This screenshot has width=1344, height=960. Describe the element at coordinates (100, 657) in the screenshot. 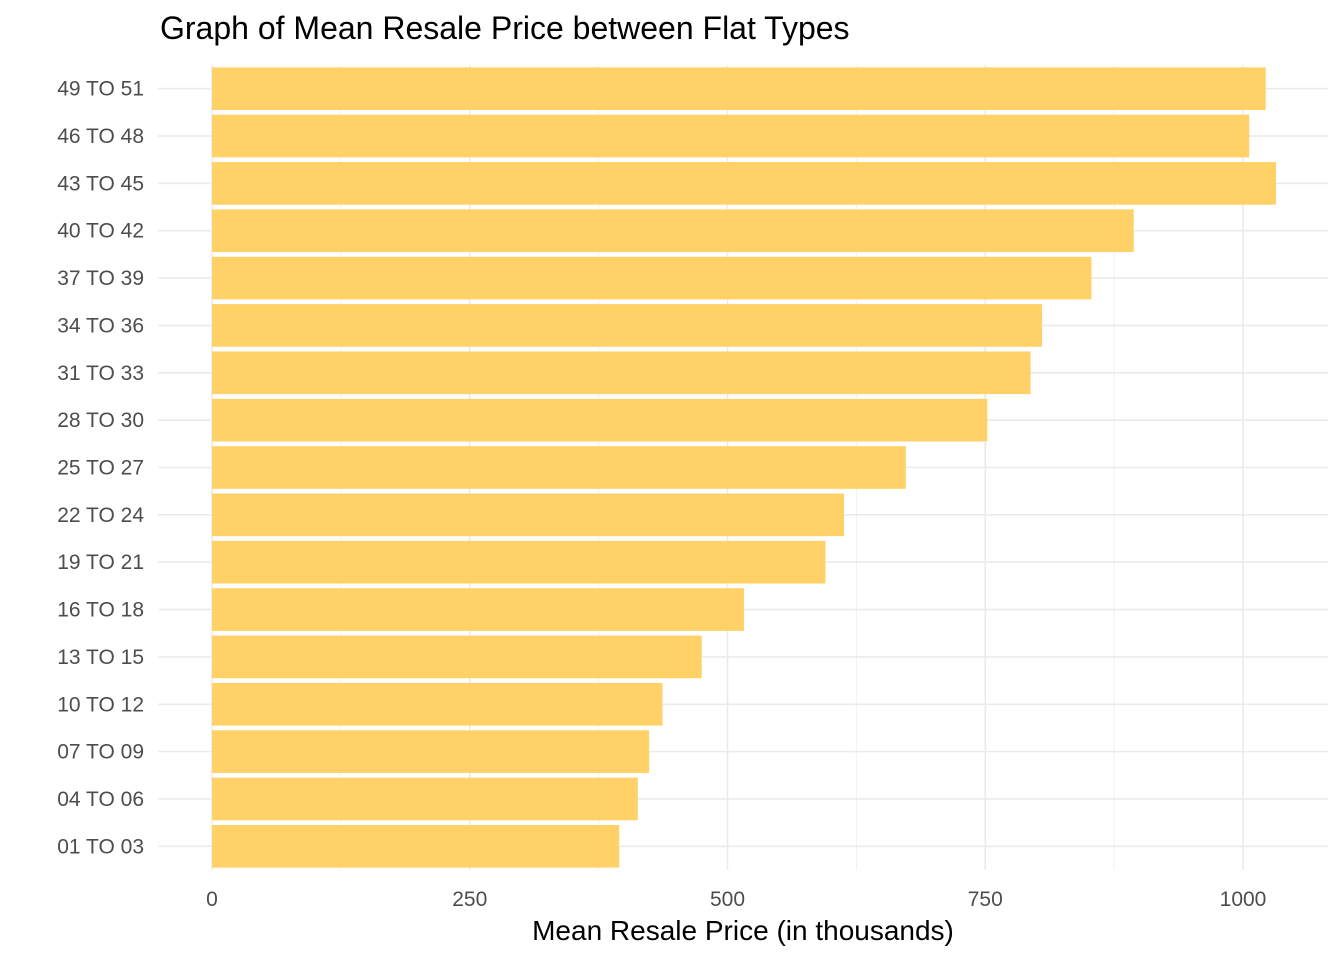

I see `y-tick-label: 13 TO 15` at that location.